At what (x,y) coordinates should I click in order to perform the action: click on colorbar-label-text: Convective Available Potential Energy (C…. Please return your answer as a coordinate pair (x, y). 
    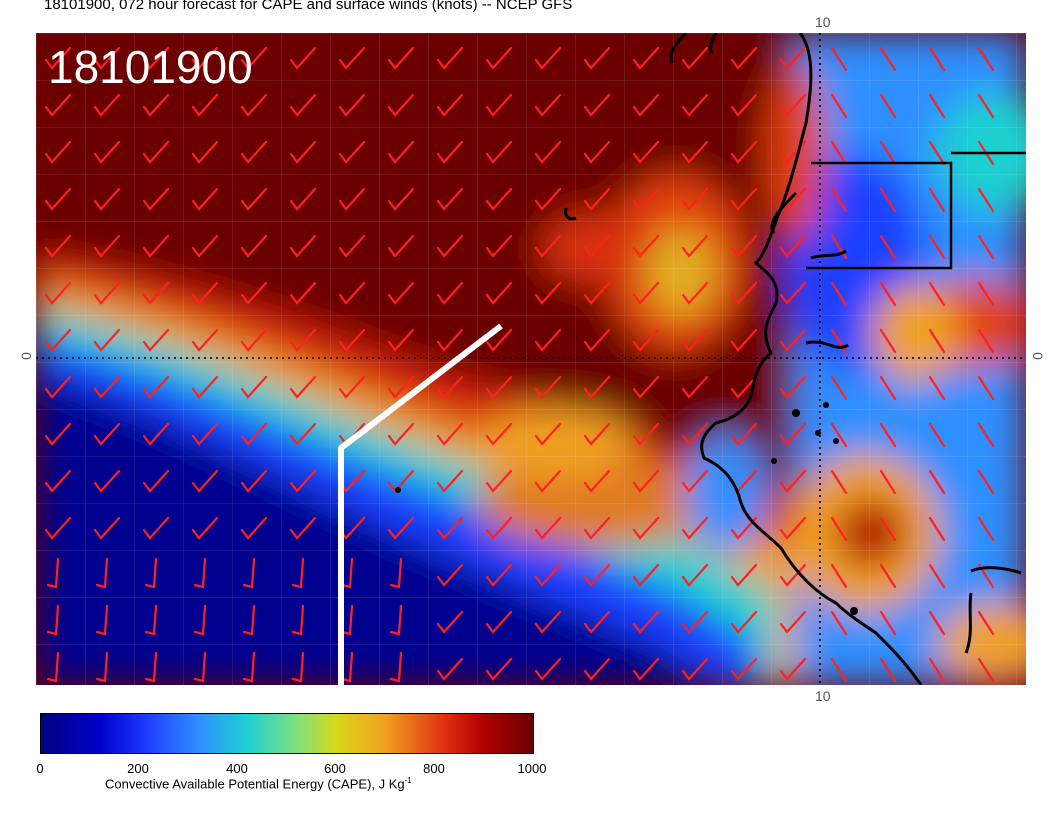
    Looking at the image, I should click on (255, 784).